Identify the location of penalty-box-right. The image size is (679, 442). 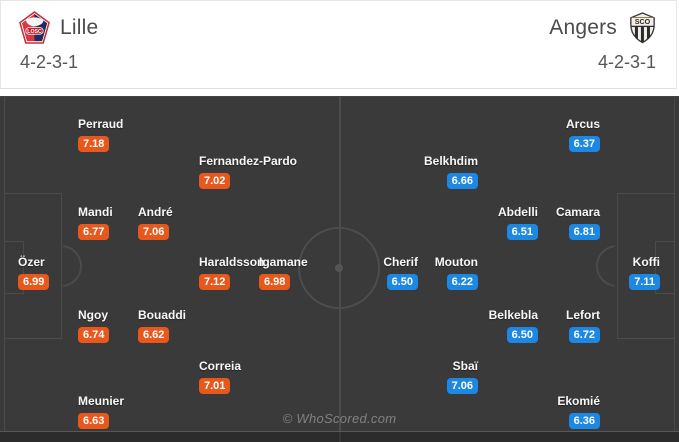
(646, 266).